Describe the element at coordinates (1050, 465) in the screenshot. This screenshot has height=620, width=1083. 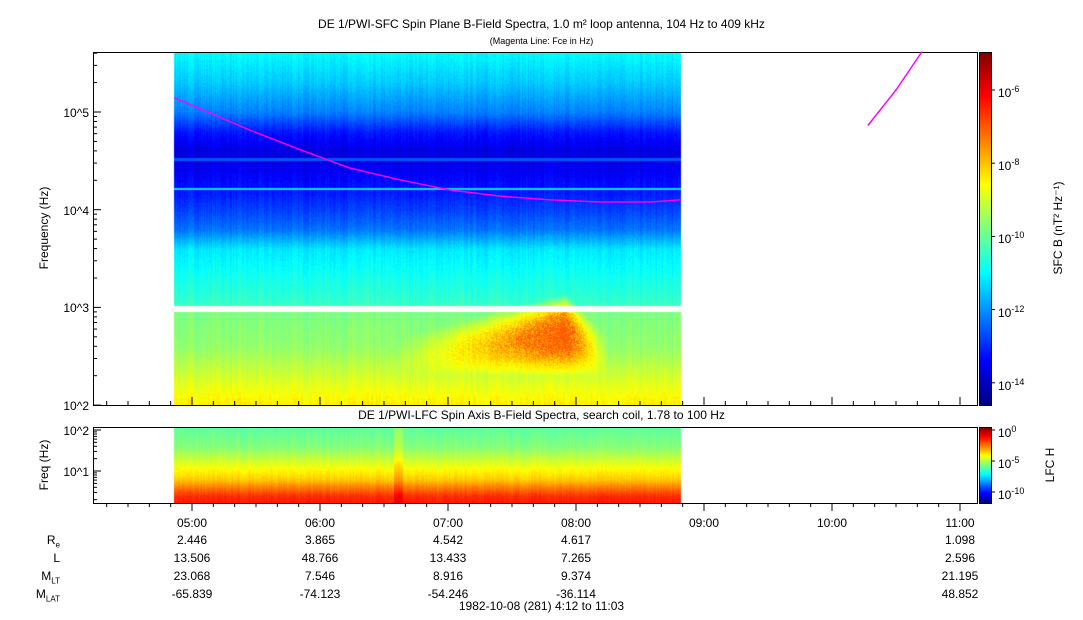
I see `lfc-colorbar-label: LFC H` at that location.